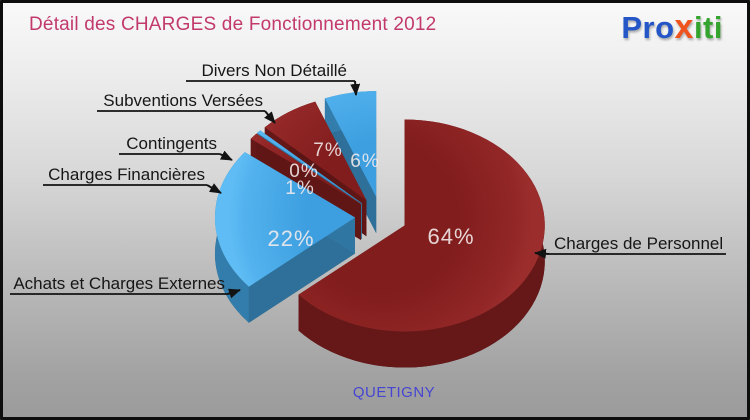 The height and width of the screenshot is (420, 750). What do you see at coordinates (303, 171) in the screenshot?
I see `pct-label-contingents: 0%` at bounding box center [303, 171].